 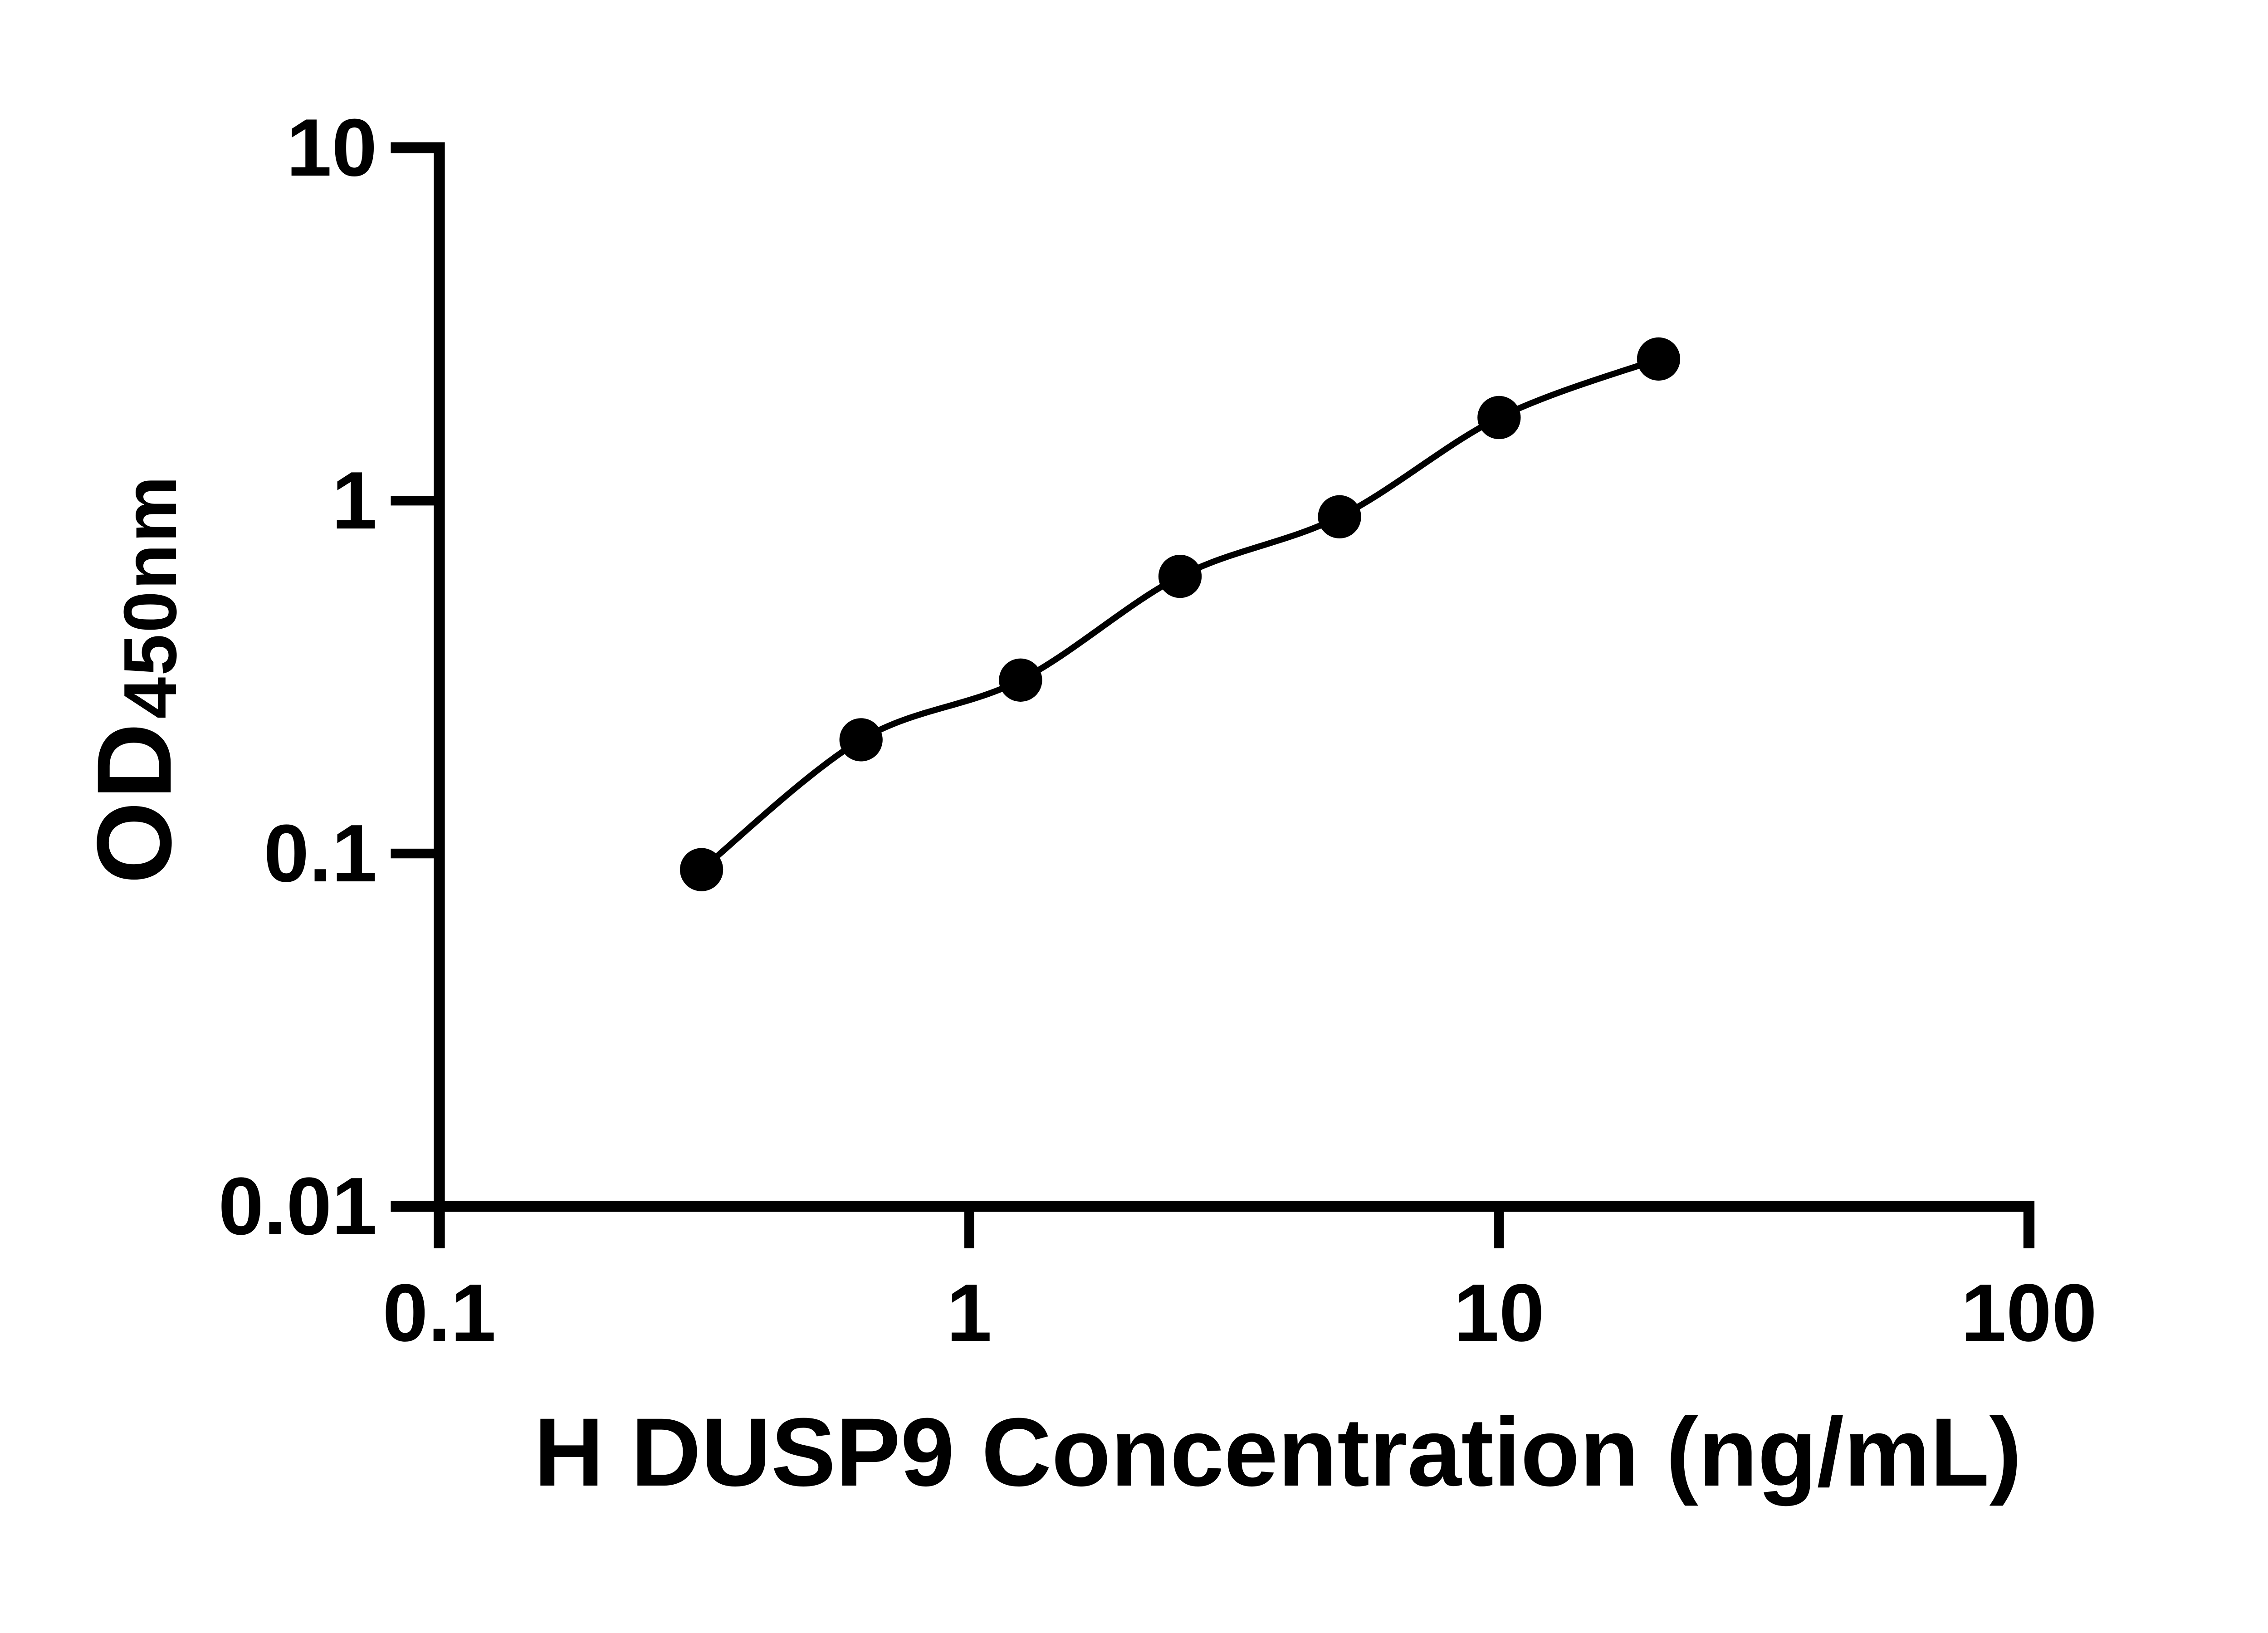 What do you see at coordinates (134, 802) in the screenshot?
I see `y-axis-title-main: OD` at bounding box center [134, 802].